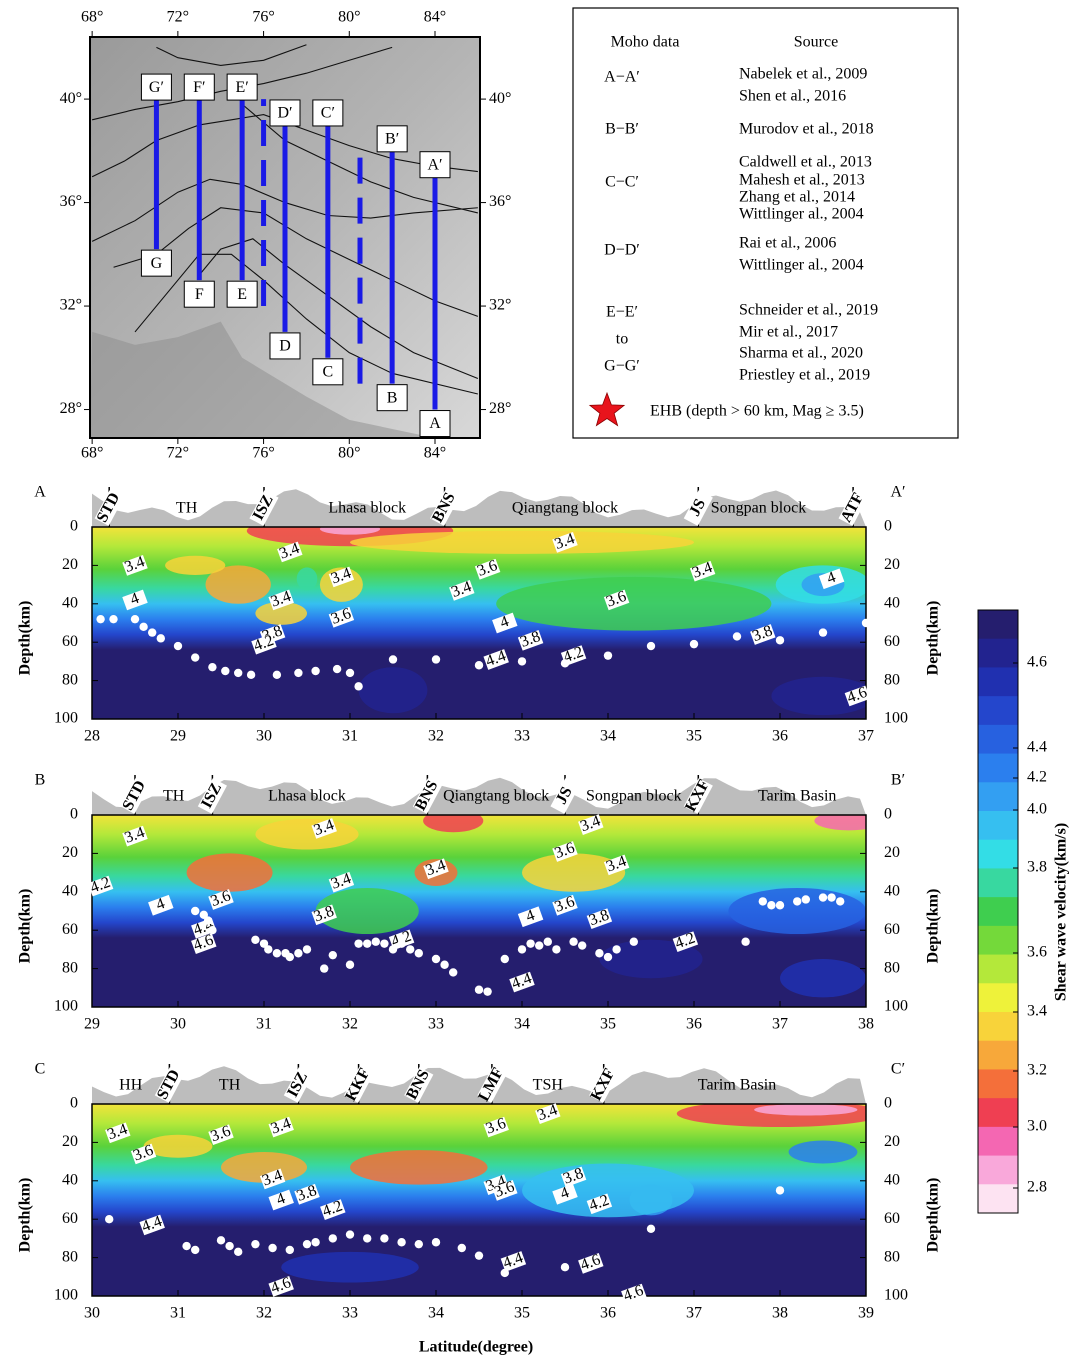 Image resolution: width=1084 pixels, height=1360 pixels. What do you see at coordinates (392, 139) in the screenshot?
I see `profile-label: B′` at bounding box center [392, 139].